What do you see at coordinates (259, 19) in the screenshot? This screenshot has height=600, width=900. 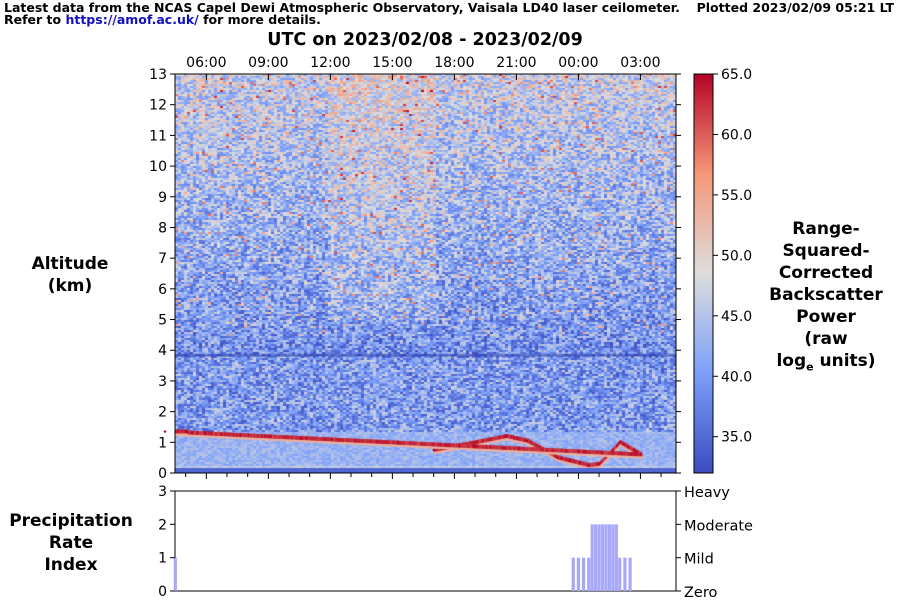 I see `header-ref-suffix: for more details.` at bounding box center [259, 19].